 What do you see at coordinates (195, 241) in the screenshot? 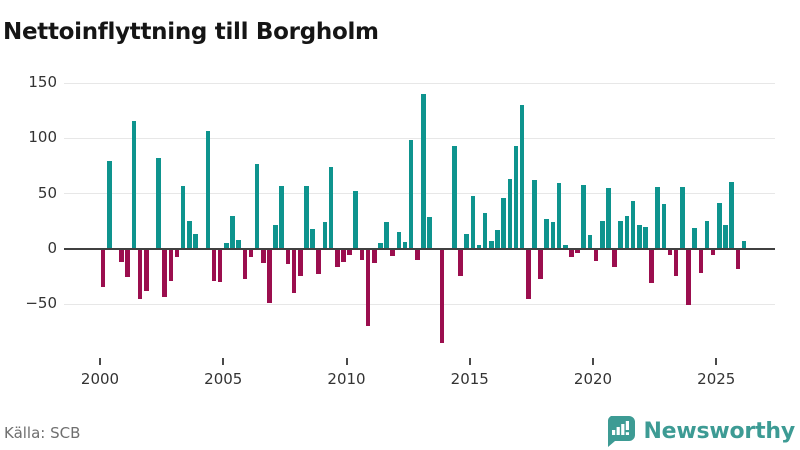
I see `bar-2003Q4` at bounding box center [195, 241].